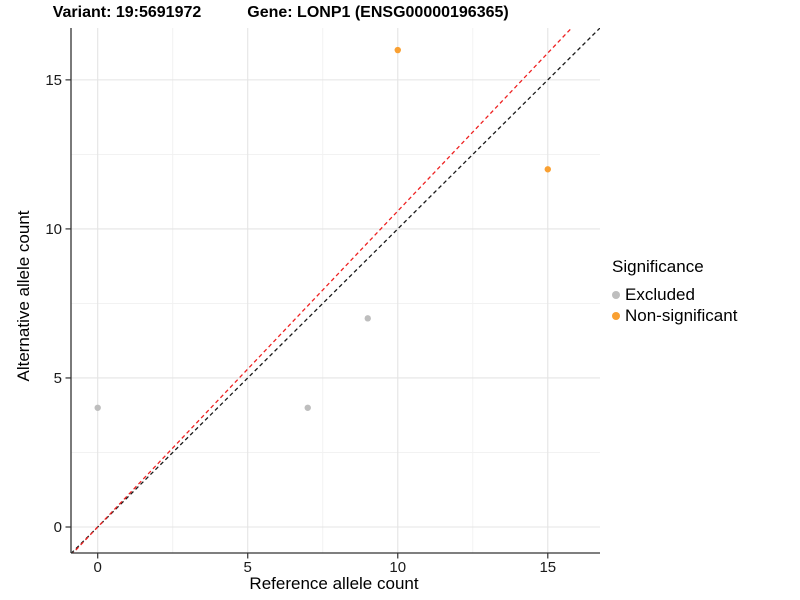 The image size is (800, 600). What do you see at coordinates (58, 527) in the screenshot?
I see `y-tick-label: 0` at bounding box center [58, 527].